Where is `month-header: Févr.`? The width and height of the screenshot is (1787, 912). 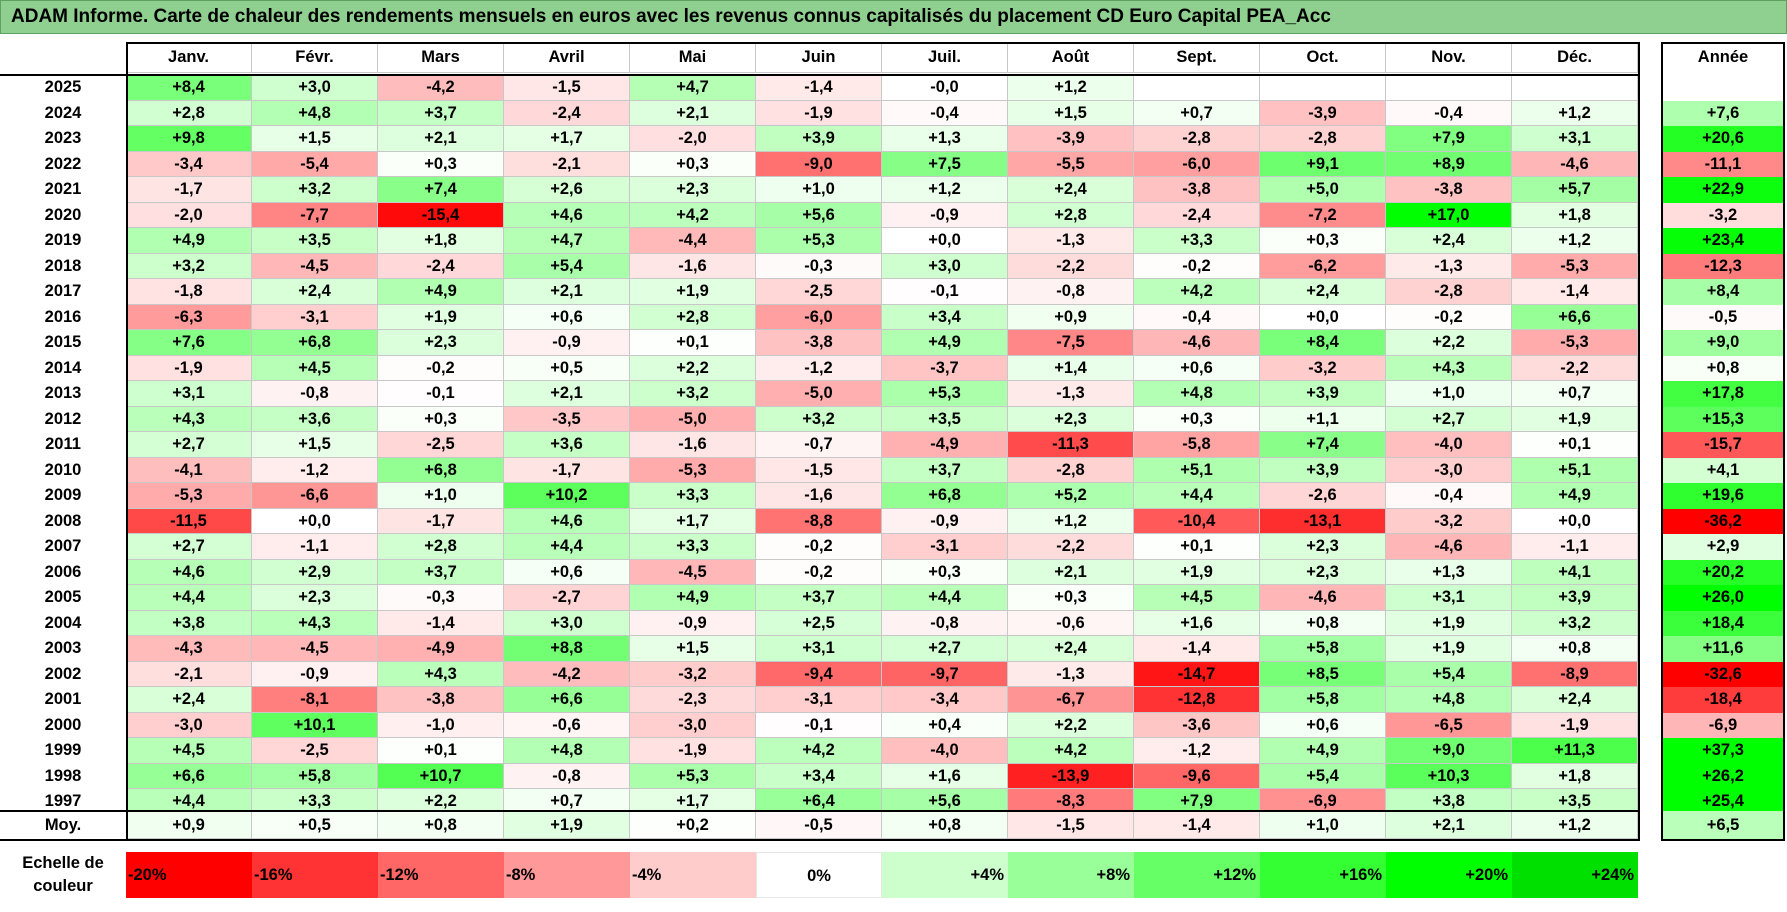 month-header: Févr. is located at coordinates (315, 57).